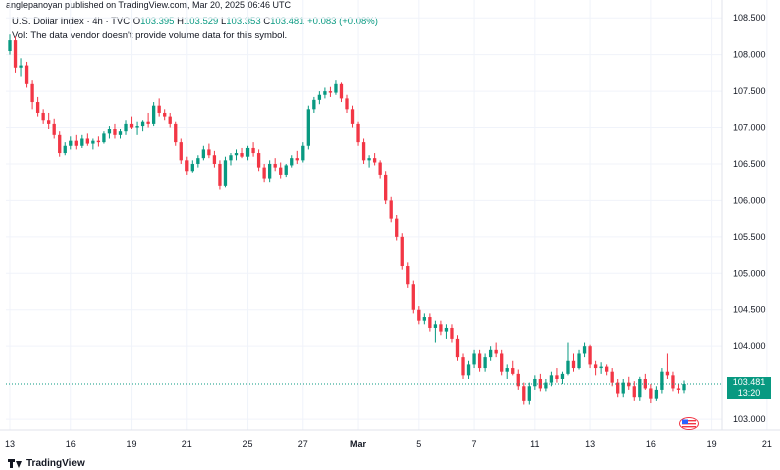  Describe the element at coordinates (689, 423) in the screenshot. I see `us-flag-event-icon` at that location.